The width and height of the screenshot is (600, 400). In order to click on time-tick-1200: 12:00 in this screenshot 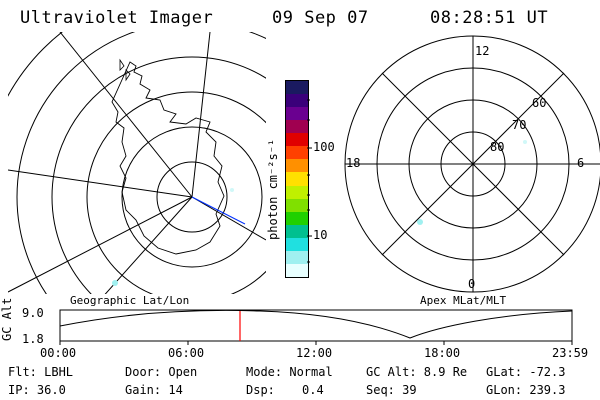, I will do `click(314, 353)`.